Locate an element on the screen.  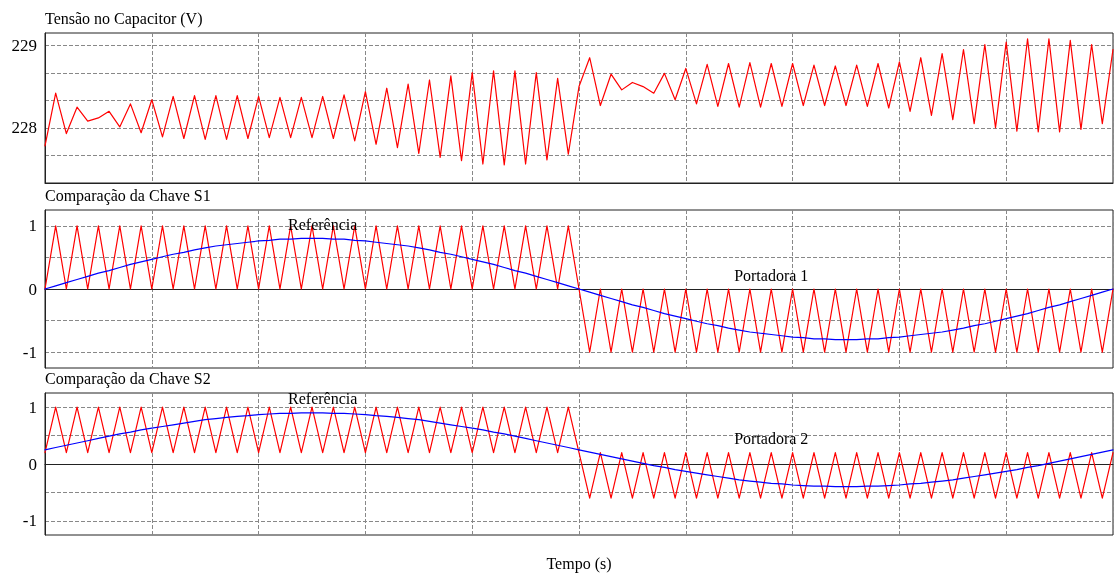
chart-title: Tensão no Capacitor (V) is located at coordinates (124, 18).